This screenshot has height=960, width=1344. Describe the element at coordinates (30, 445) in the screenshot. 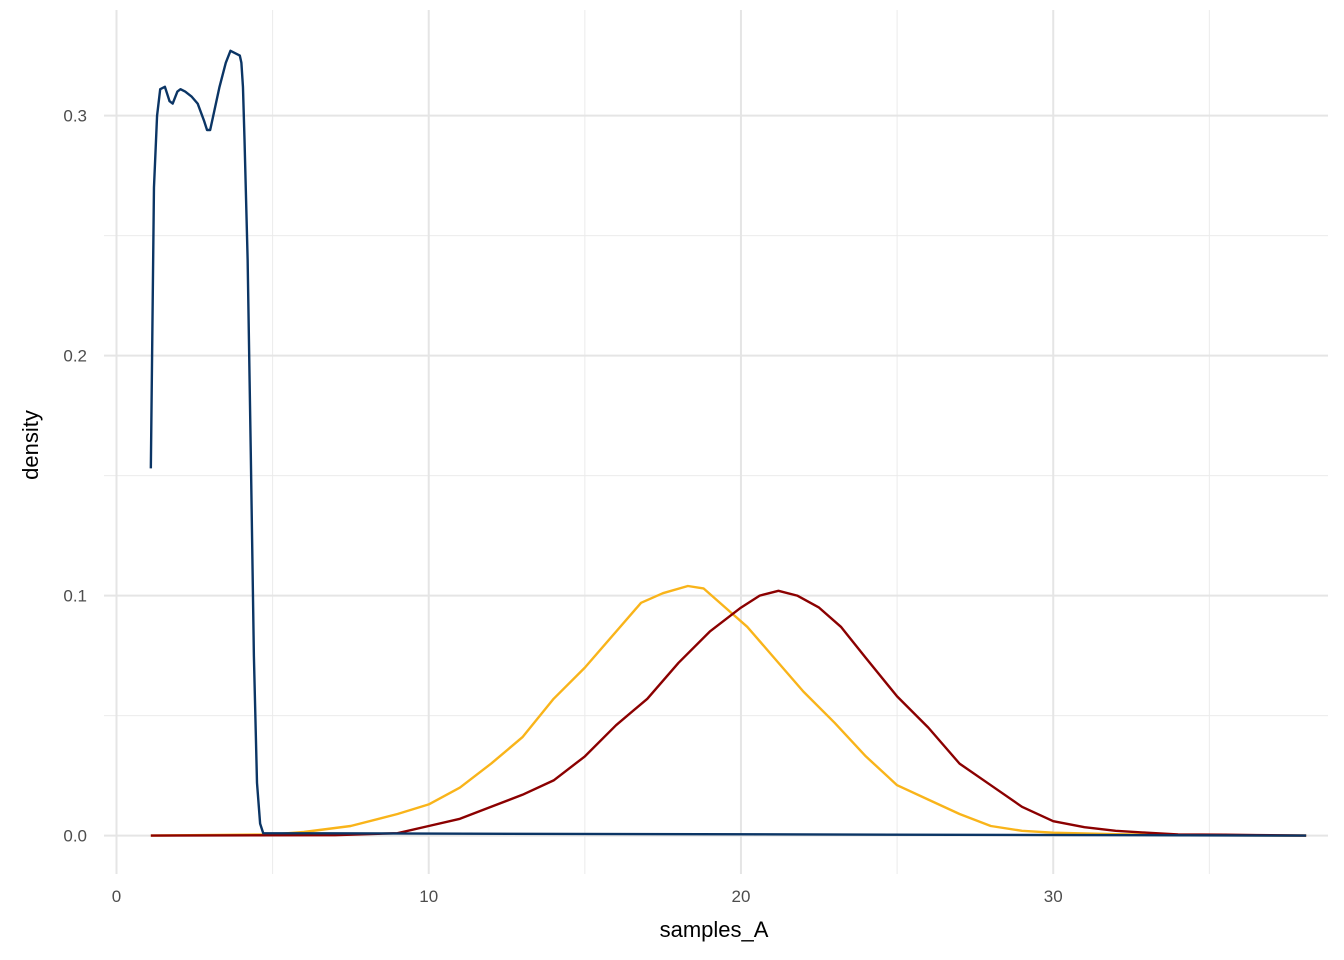

I see `y-axis-title: density` at that location.